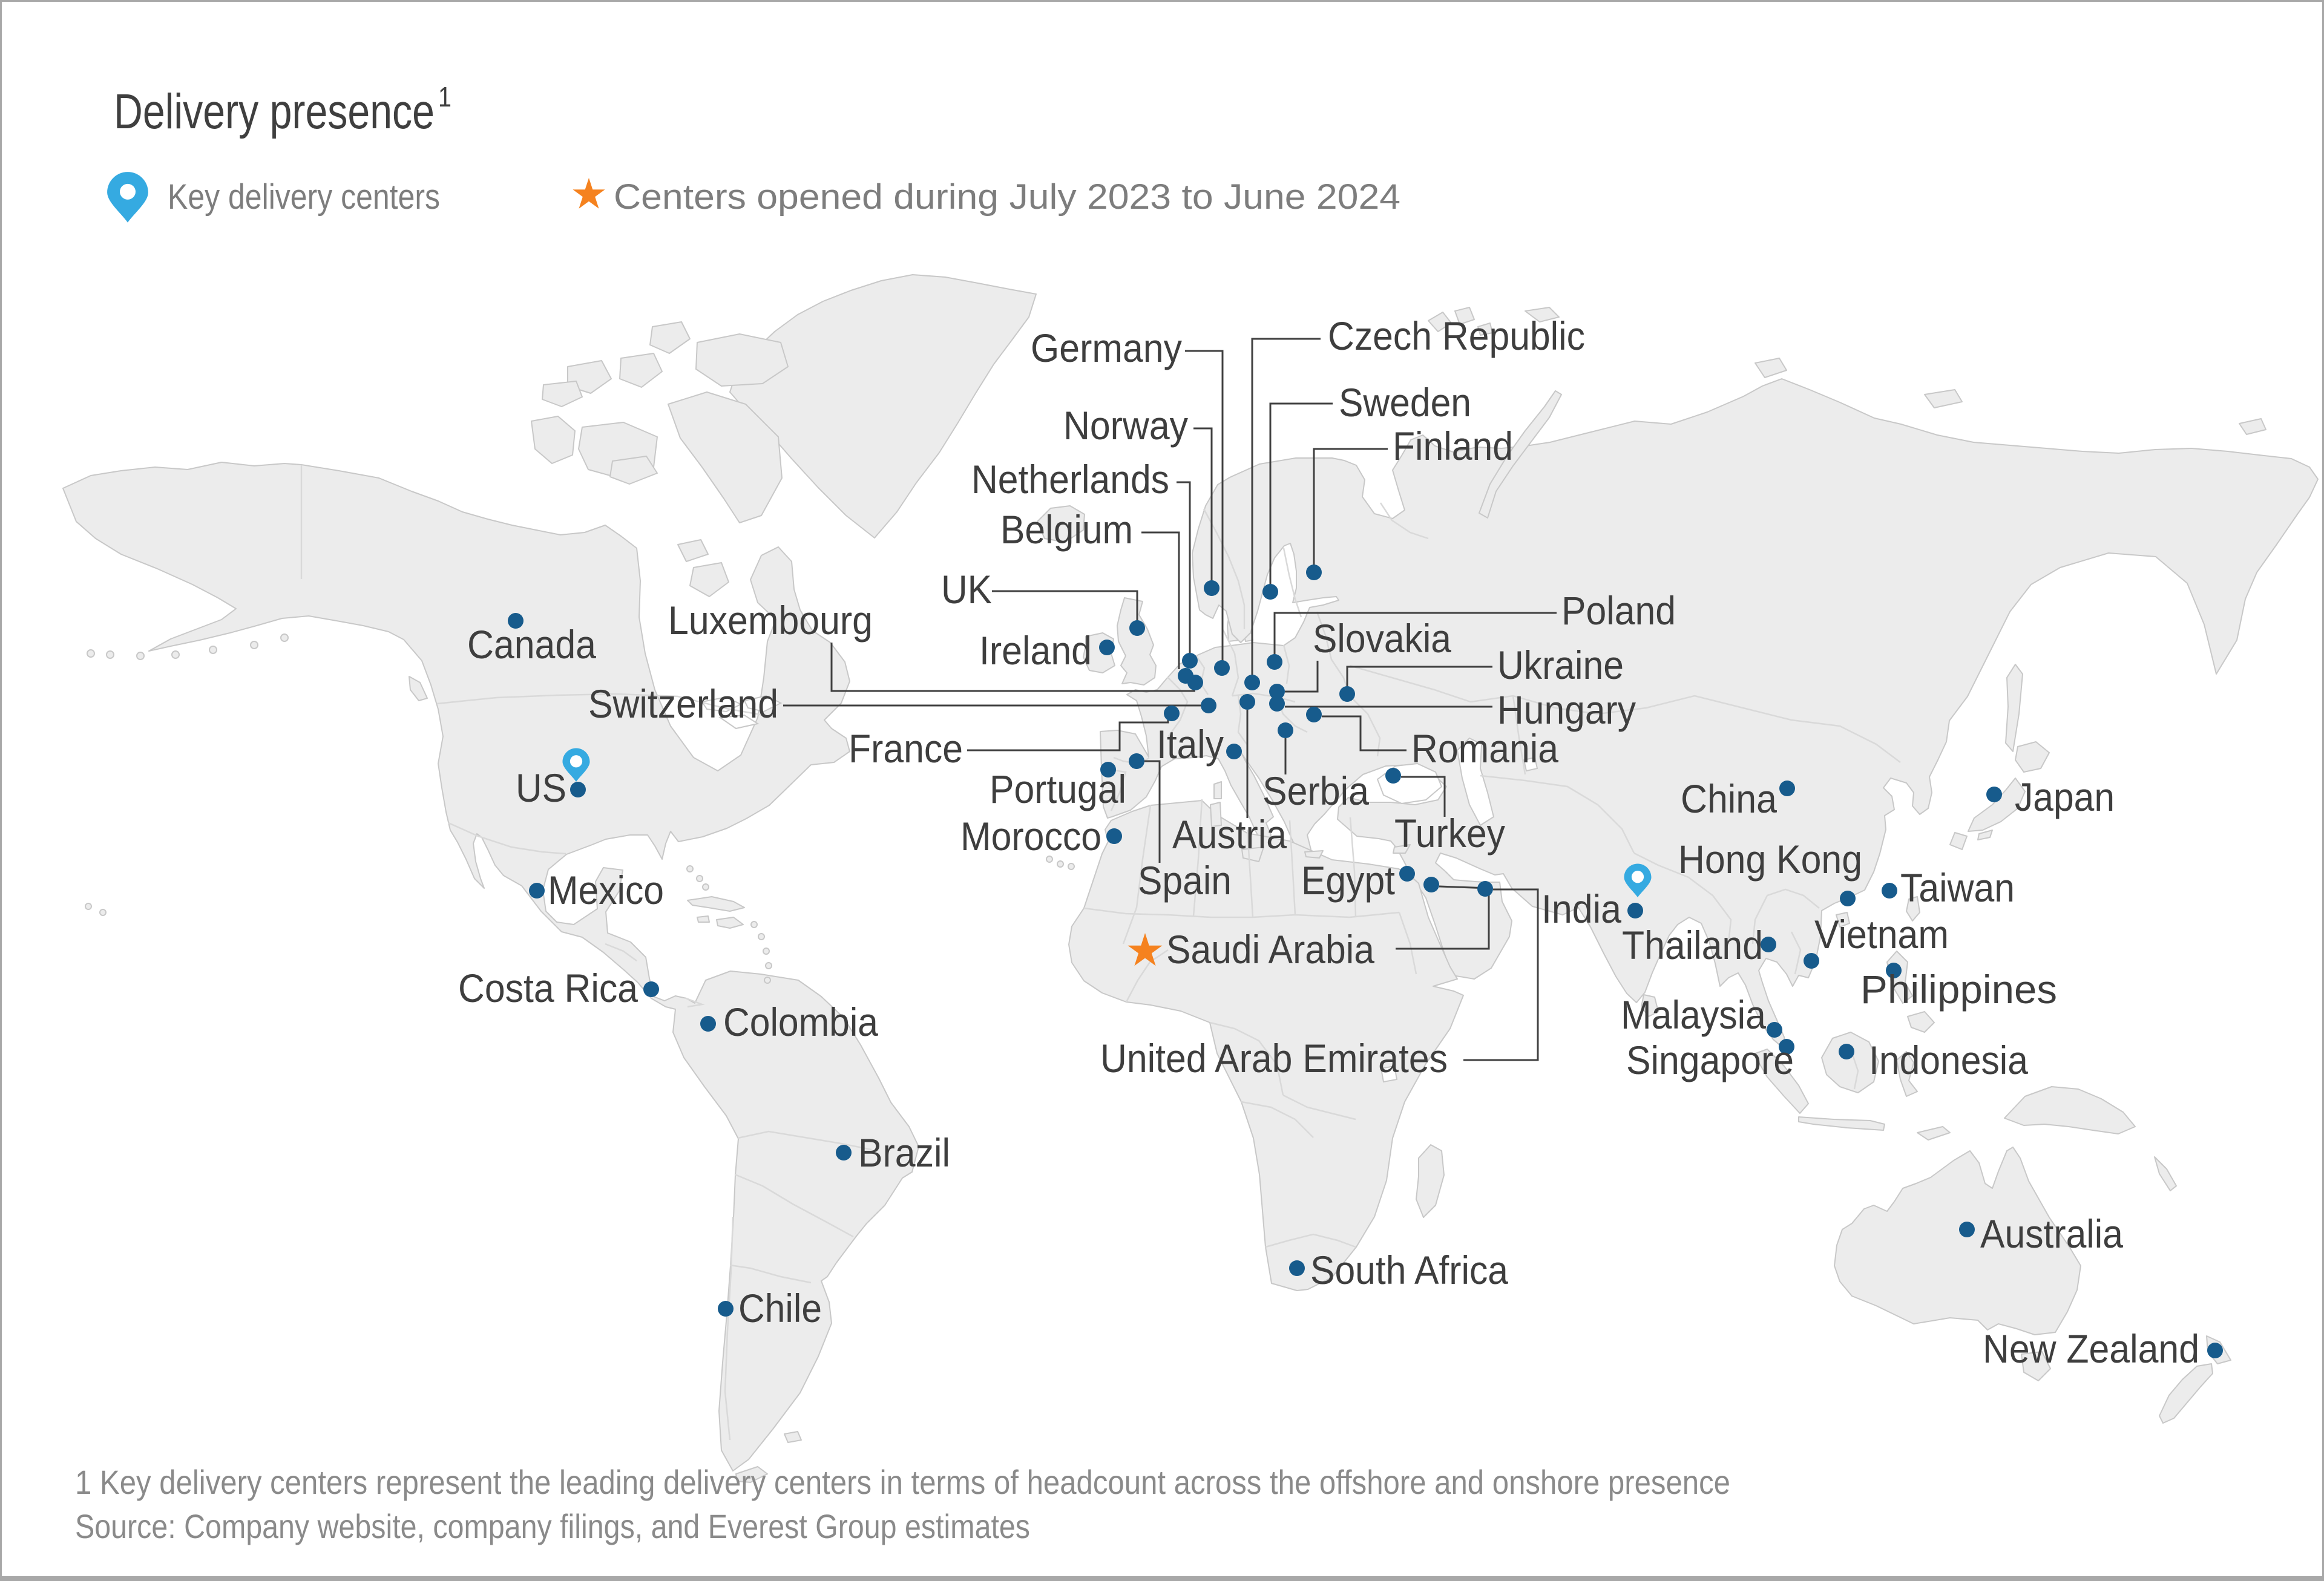 The height and width of the screenshot is (1581, 2324). What do you see at coordinates (548, 988) in the screenshot?
I see `svg-text: Costa Rica` at bounding box center [548, 988].